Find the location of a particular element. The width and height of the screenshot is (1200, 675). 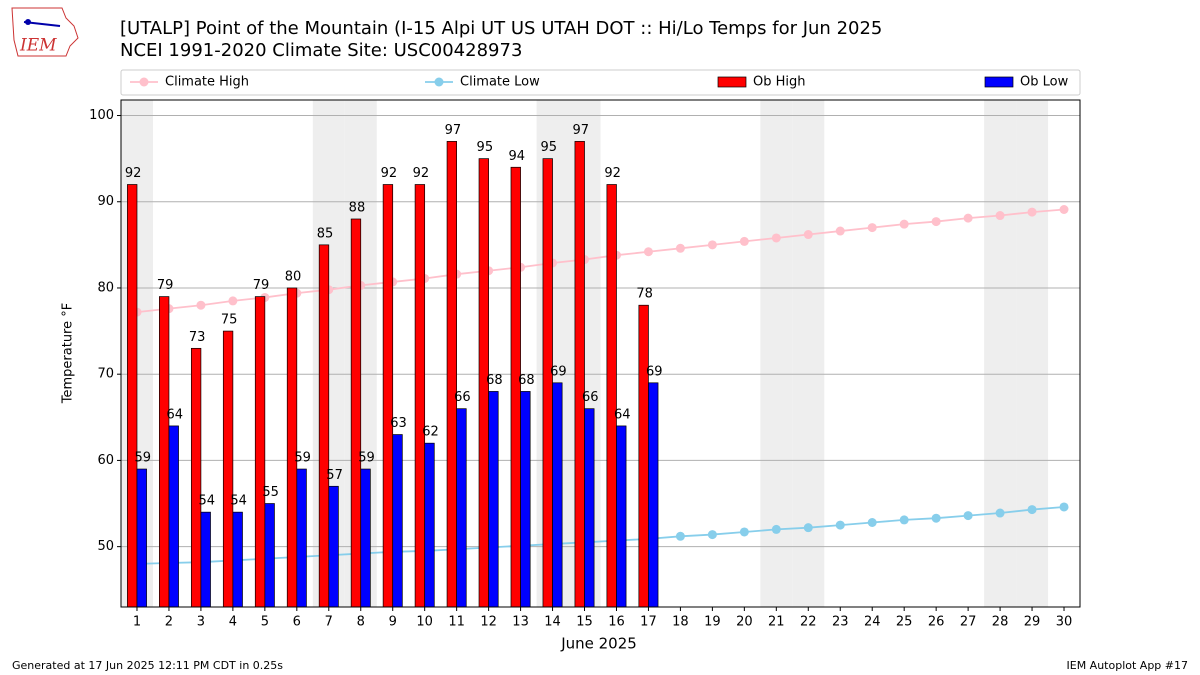

legend-label: Ob High is located at coordinates (779, 82).